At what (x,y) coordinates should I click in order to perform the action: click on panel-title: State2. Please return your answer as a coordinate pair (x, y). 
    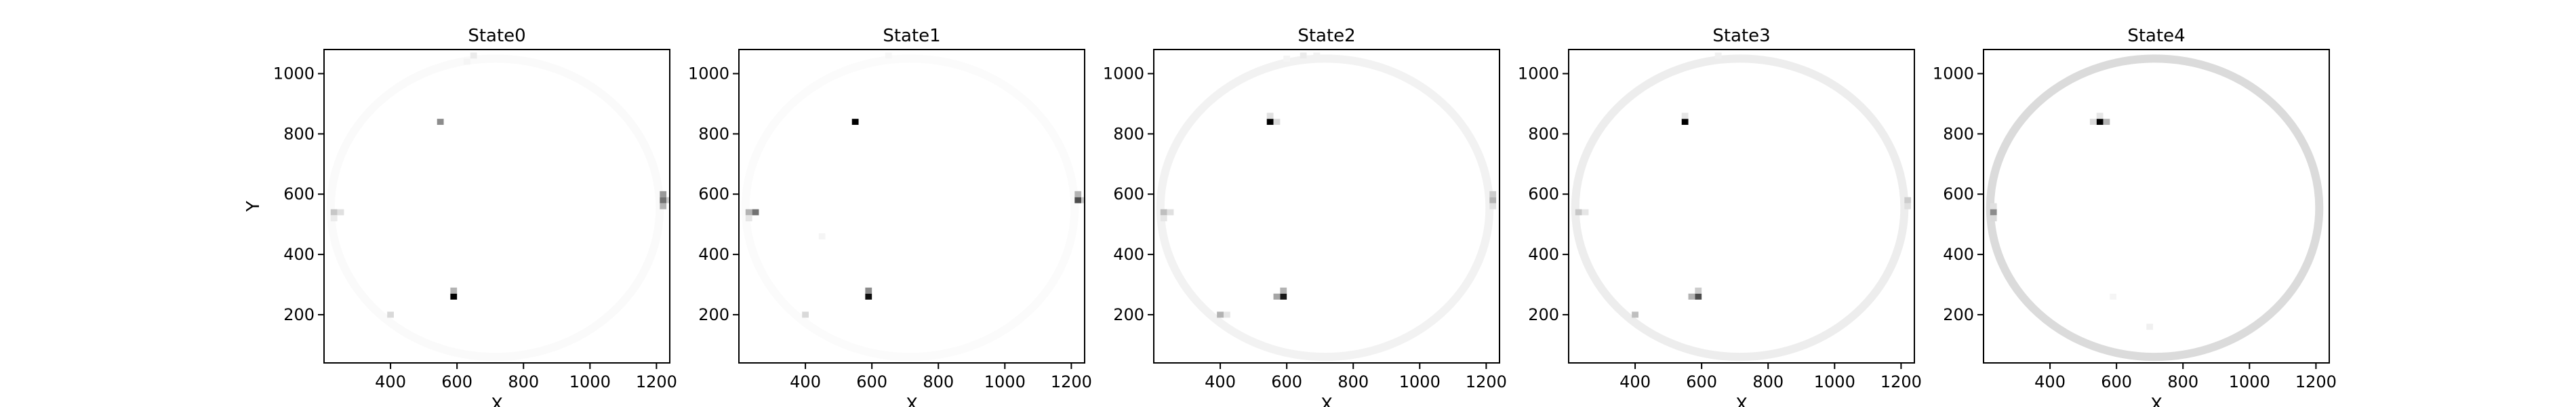
    Looking at the image, I should click on (1326, 36).